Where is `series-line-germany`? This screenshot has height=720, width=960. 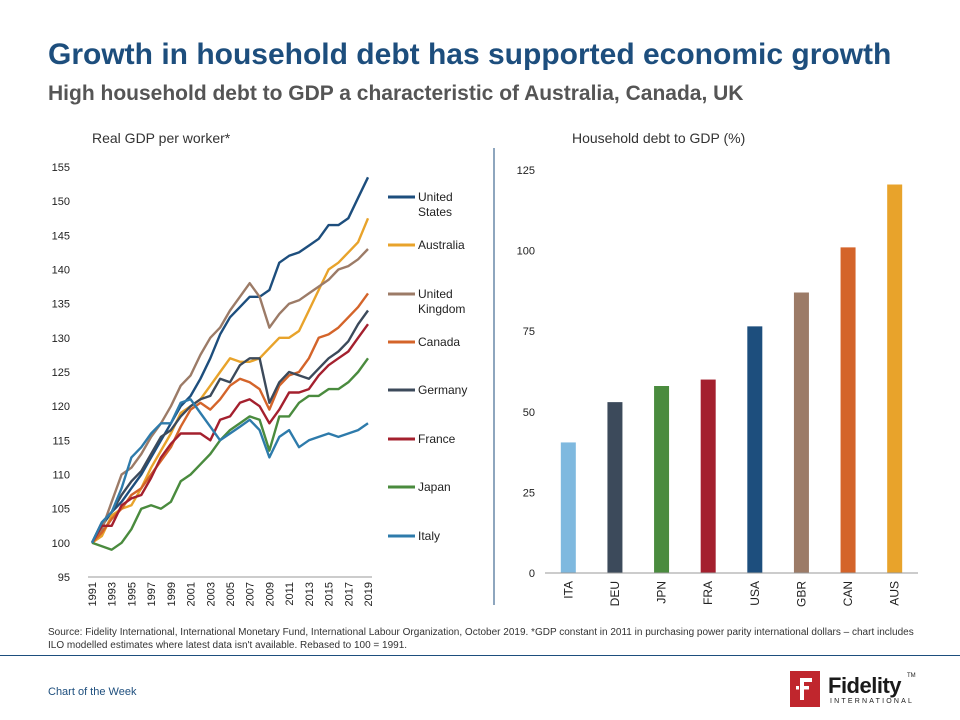 series-line-germany is located at coordinates (229, 426).